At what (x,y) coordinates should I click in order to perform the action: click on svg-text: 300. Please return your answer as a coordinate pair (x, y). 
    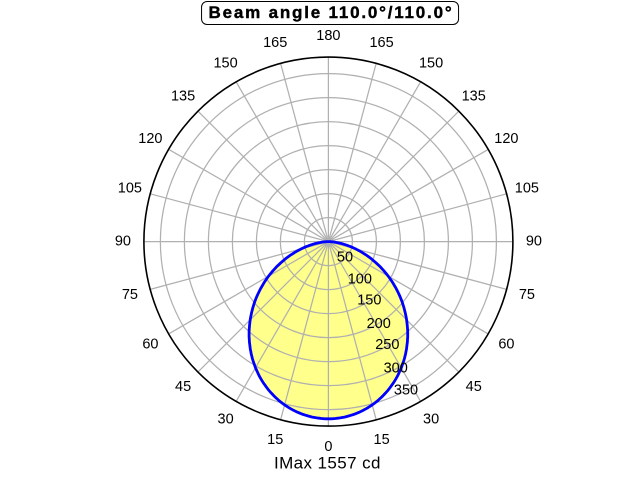
    Looking at the image, I should click on (396, 368).